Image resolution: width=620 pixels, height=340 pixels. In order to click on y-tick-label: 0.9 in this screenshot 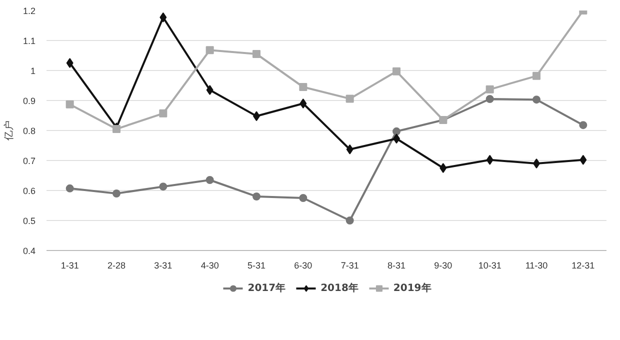, I will do `click(29, 101)`.